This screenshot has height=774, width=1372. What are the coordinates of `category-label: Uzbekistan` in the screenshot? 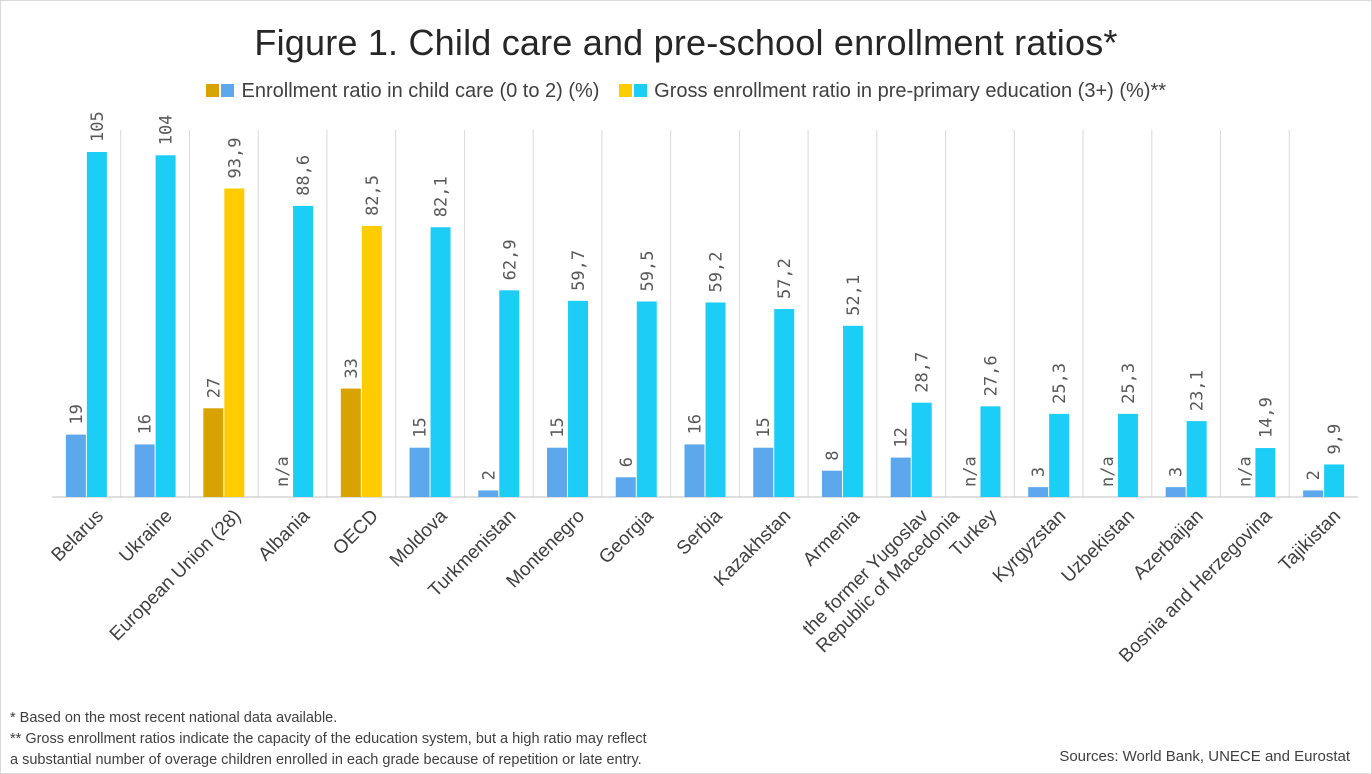 It's located at (1098, 546).